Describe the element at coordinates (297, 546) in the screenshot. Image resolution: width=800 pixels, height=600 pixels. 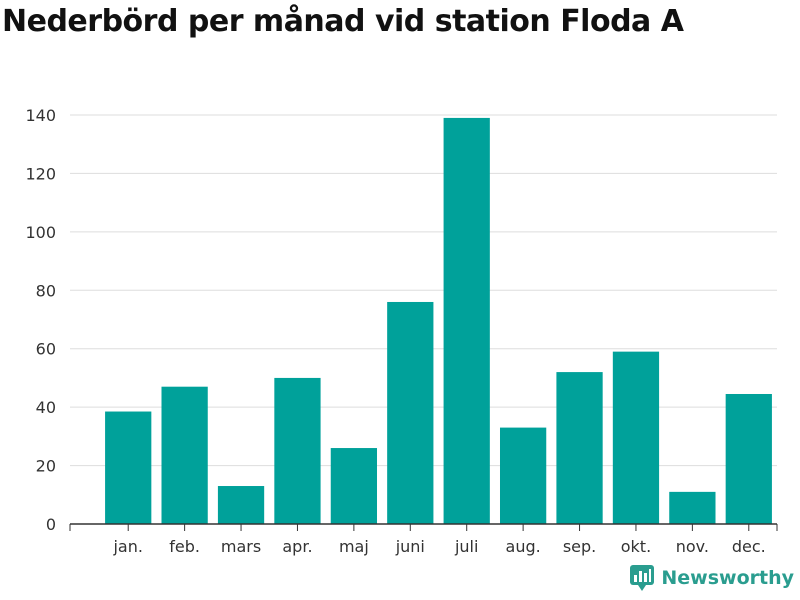
I see `x-tick-label: apr.` at that location.